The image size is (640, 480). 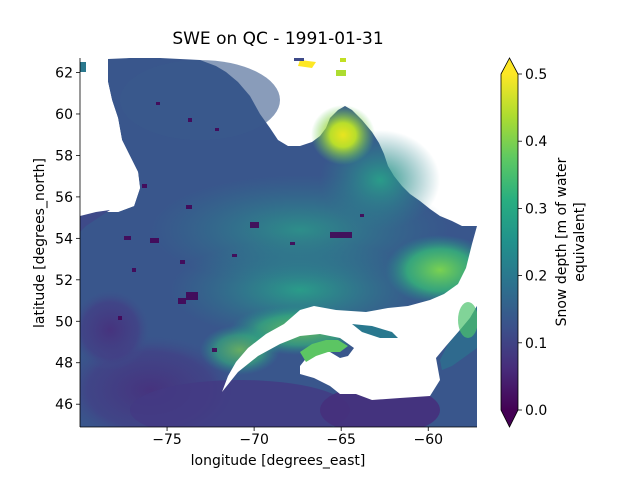 What do you see at coordinates (64, 74) in the screenshot?
I see `y-tick-label: 62` at bounding box center [64, 74].